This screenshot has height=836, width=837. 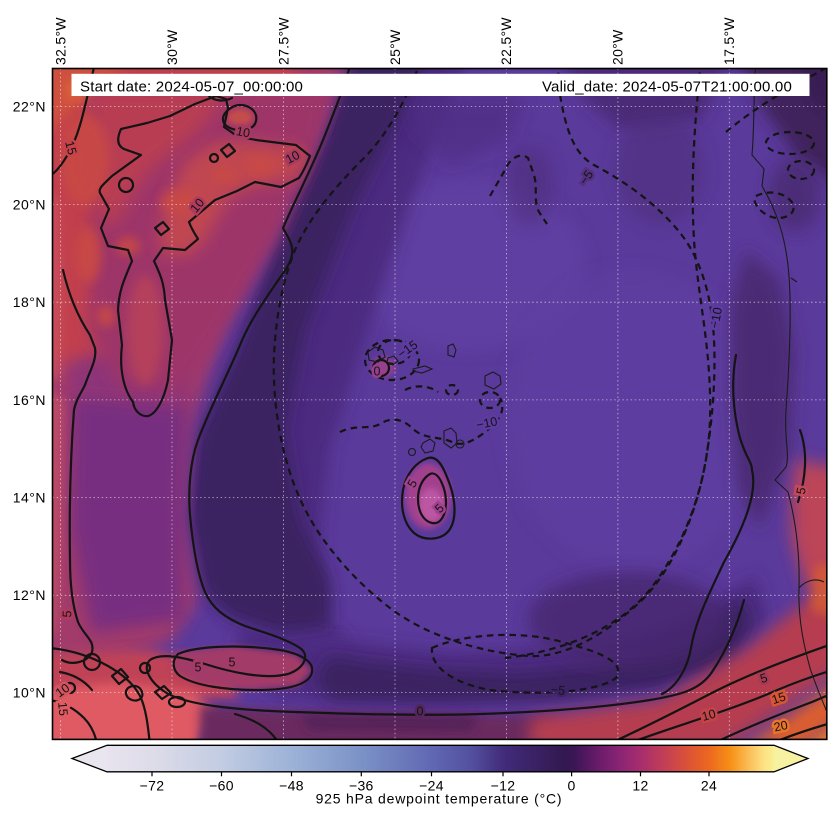 I want to click on svg-text: −10, so click(x=716, y=317).